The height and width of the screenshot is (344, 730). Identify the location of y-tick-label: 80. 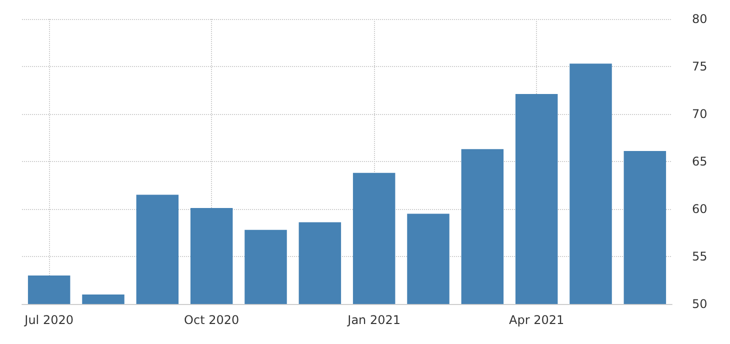
(700, 19).